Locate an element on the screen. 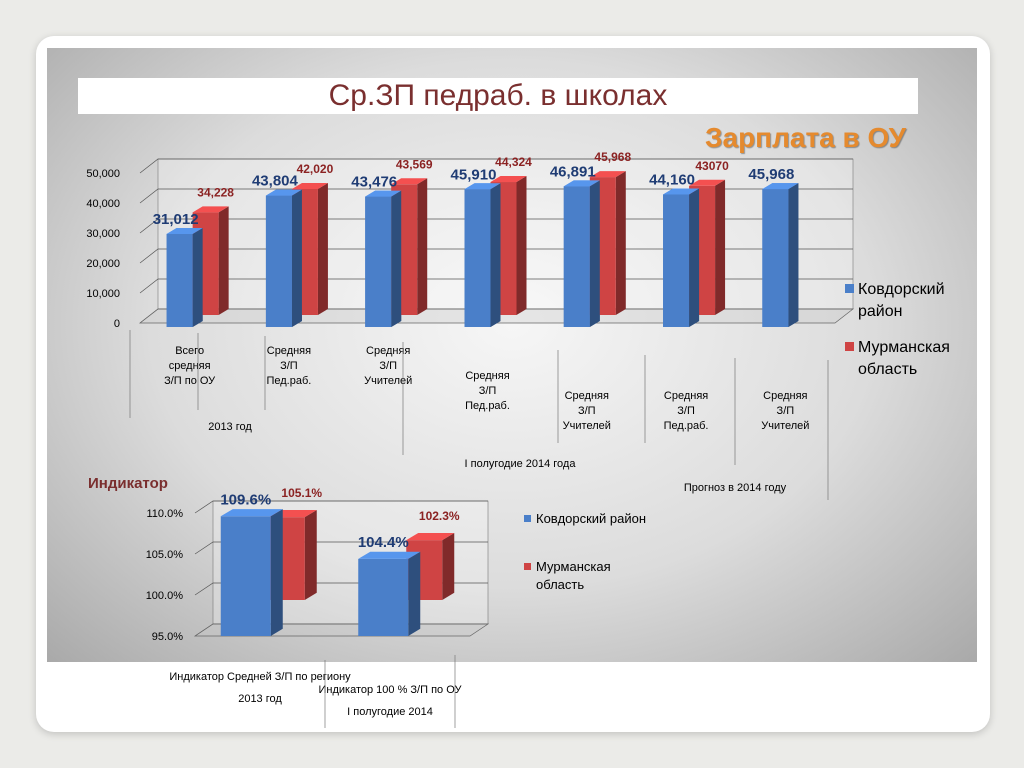  title-bar: Ср.ЗП педраб. в школах is located at coordinates (498, 96).